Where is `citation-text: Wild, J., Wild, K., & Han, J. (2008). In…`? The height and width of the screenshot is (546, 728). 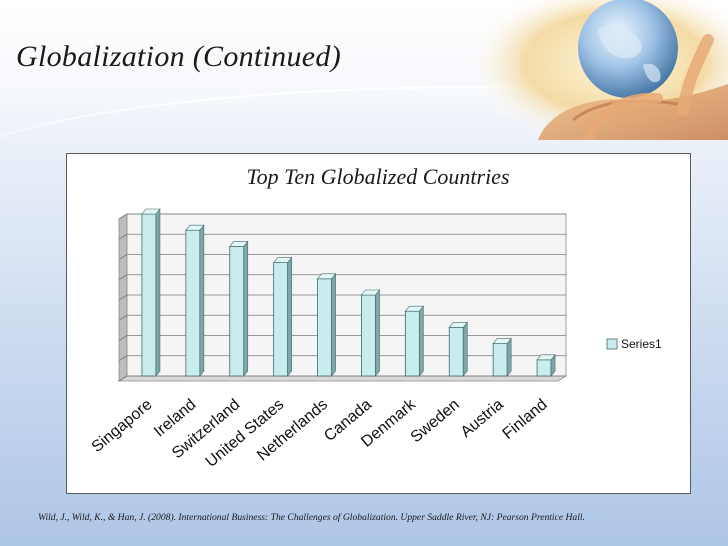 citation-text: Wild, J., Wild, K., & Han, J. (2008). In… is located at coordinates (311, 517).